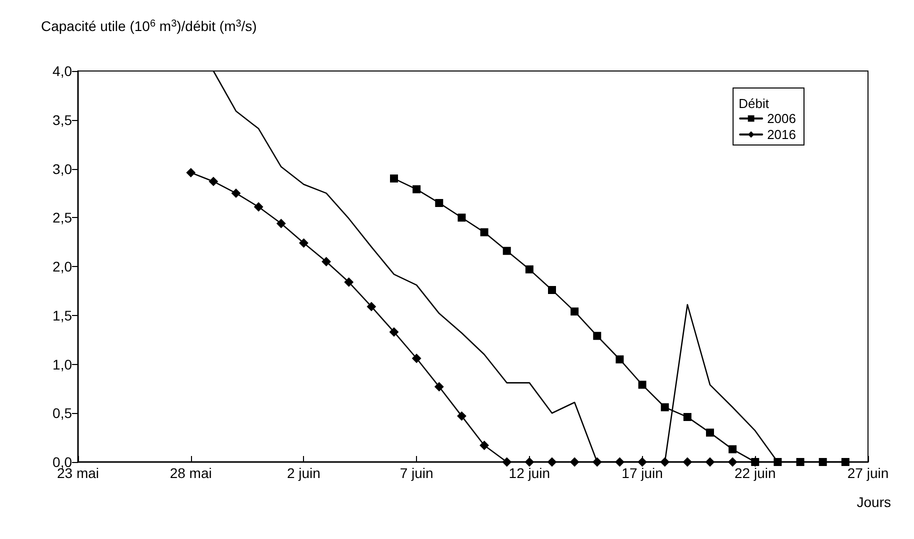 Image resolution: width=914 pixels, height=539 pixels. I want to click on x-tick-label: 12 juin, so click(529, 473).